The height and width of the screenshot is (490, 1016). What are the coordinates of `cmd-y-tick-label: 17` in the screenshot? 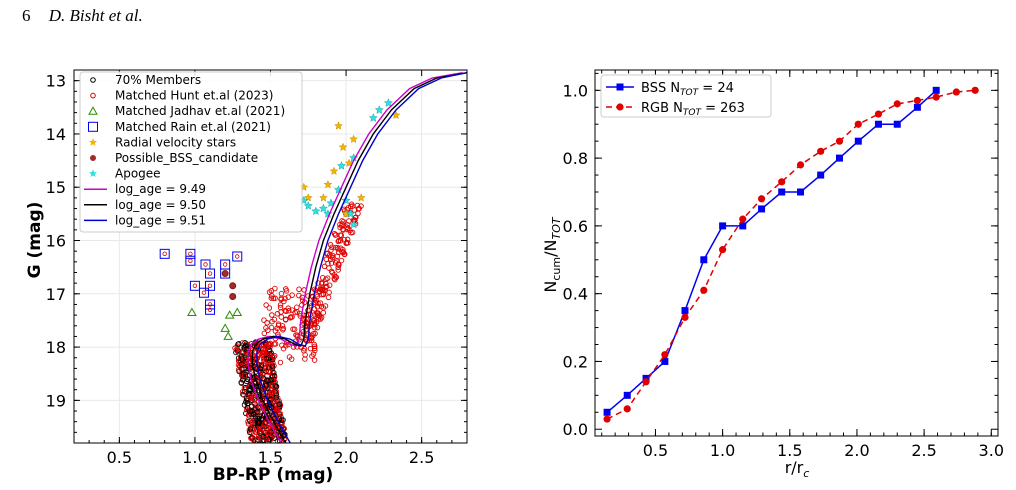 It's located at (56, 294).